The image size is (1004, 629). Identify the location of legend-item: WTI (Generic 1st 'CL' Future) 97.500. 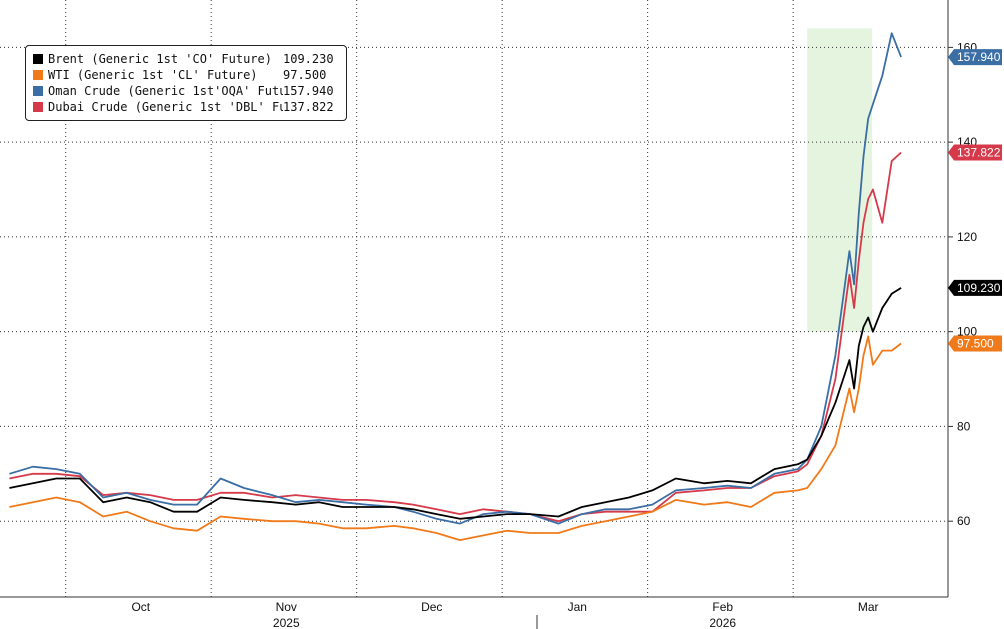
(189, 75).